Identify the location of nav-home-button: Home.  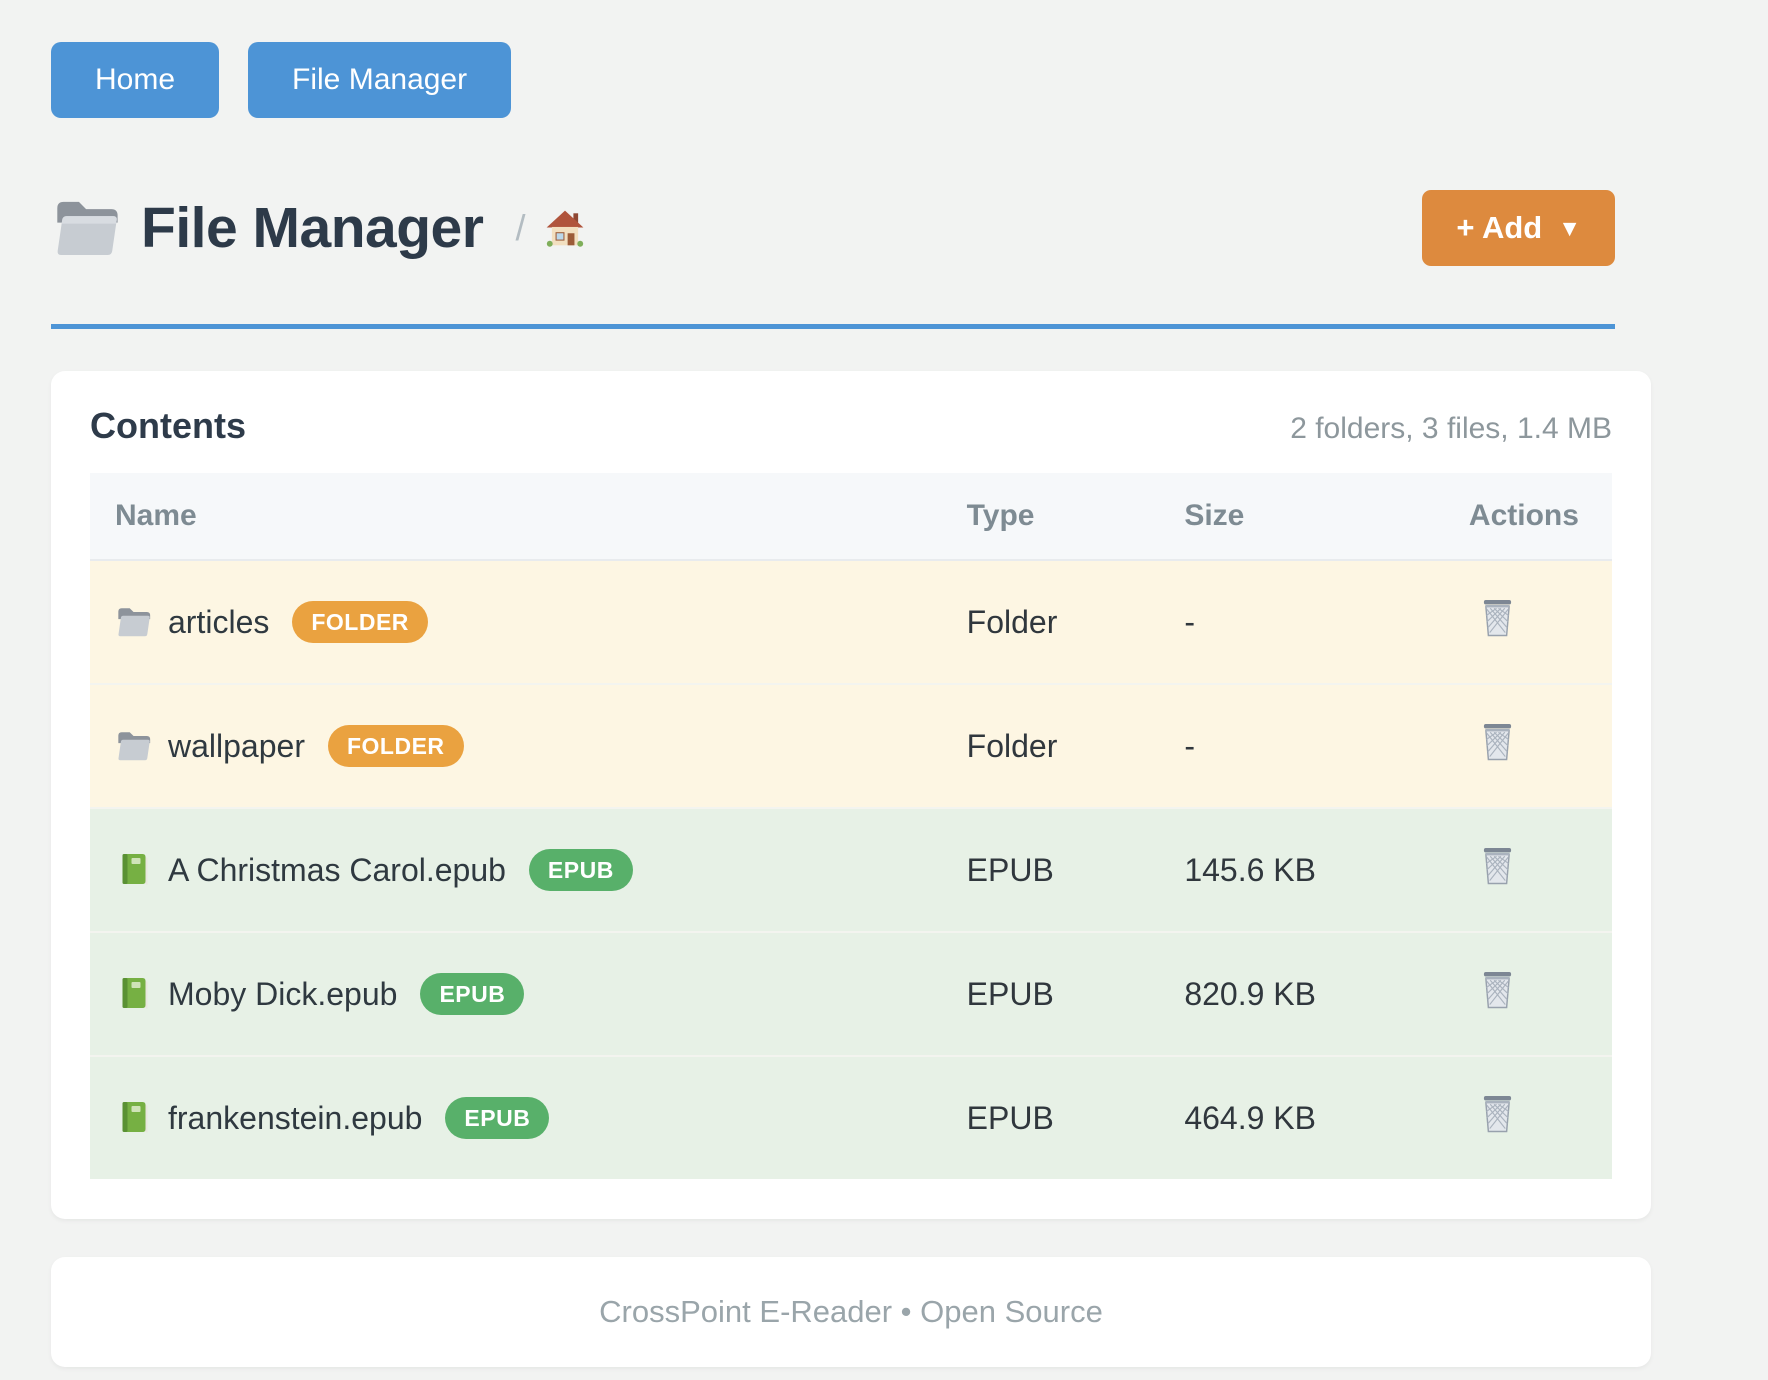
(135, 80).